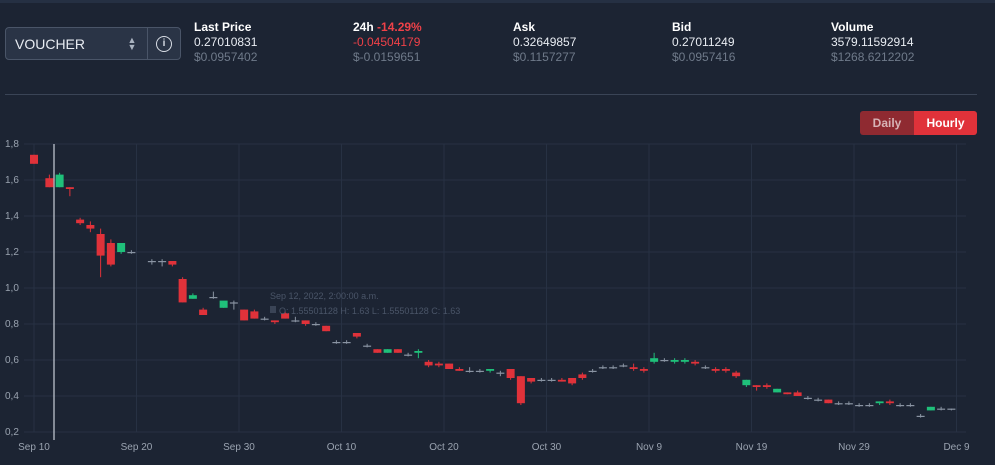  Describe the element at coordinates (147, 43) in the screenshot. I see `selector-divider` at that location.